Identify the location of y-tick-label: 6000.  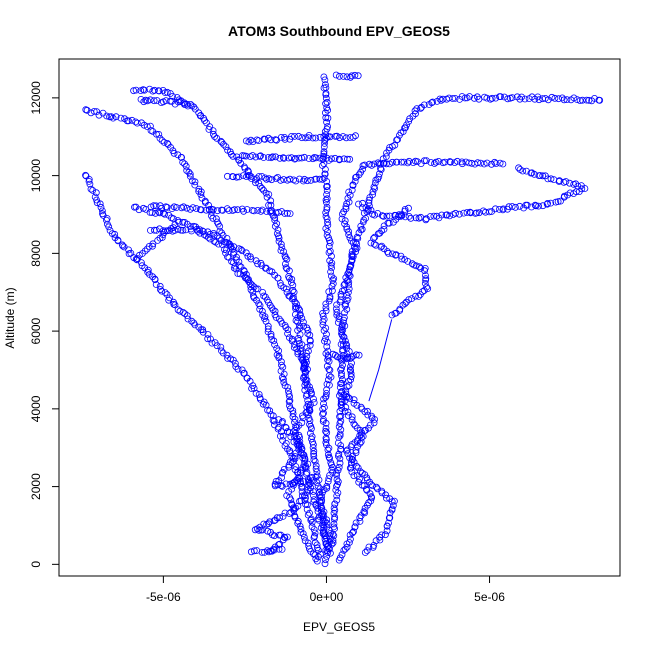
(36, 330).